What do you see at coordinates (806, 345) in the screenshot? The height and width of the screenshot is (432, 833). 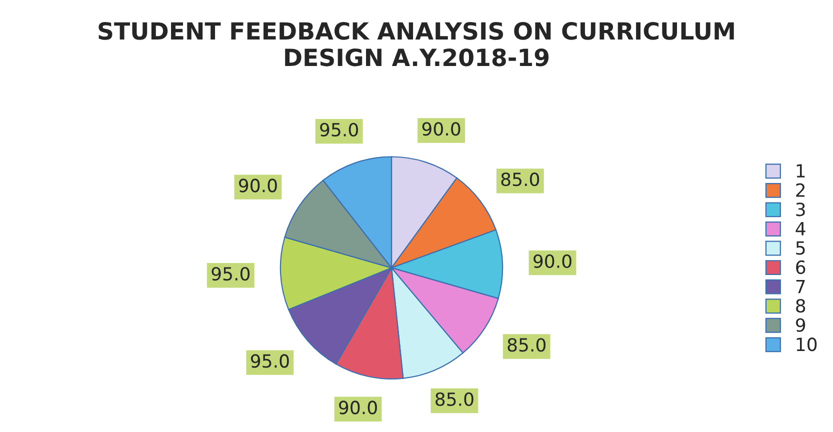 I see `legend-label: 10` at bounding box center [806, 345].